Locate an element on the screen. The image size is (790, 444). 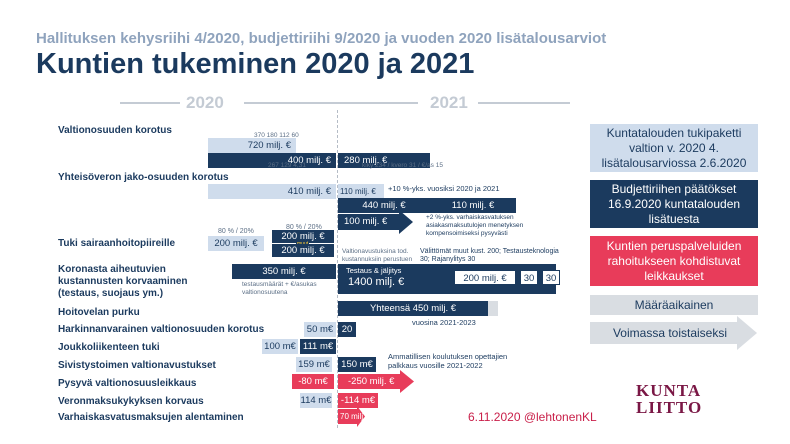
yhteisovero-bar-110-dark: 110 milj. € is located at coordinates (473, 205).